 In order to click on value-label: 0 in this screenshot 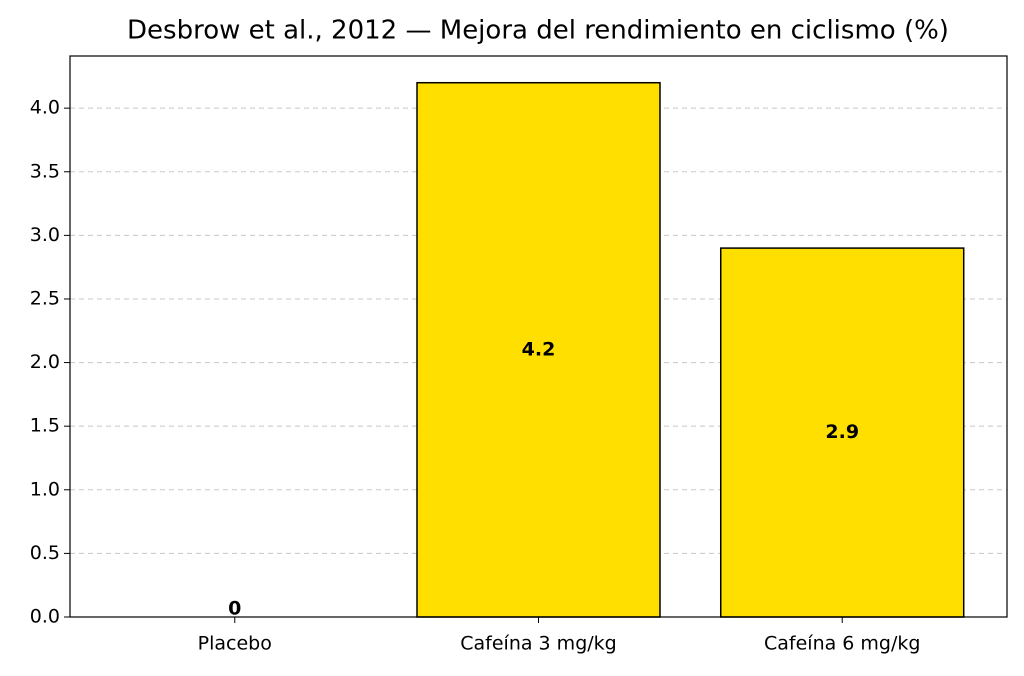, I will do `click(234, 609)`.